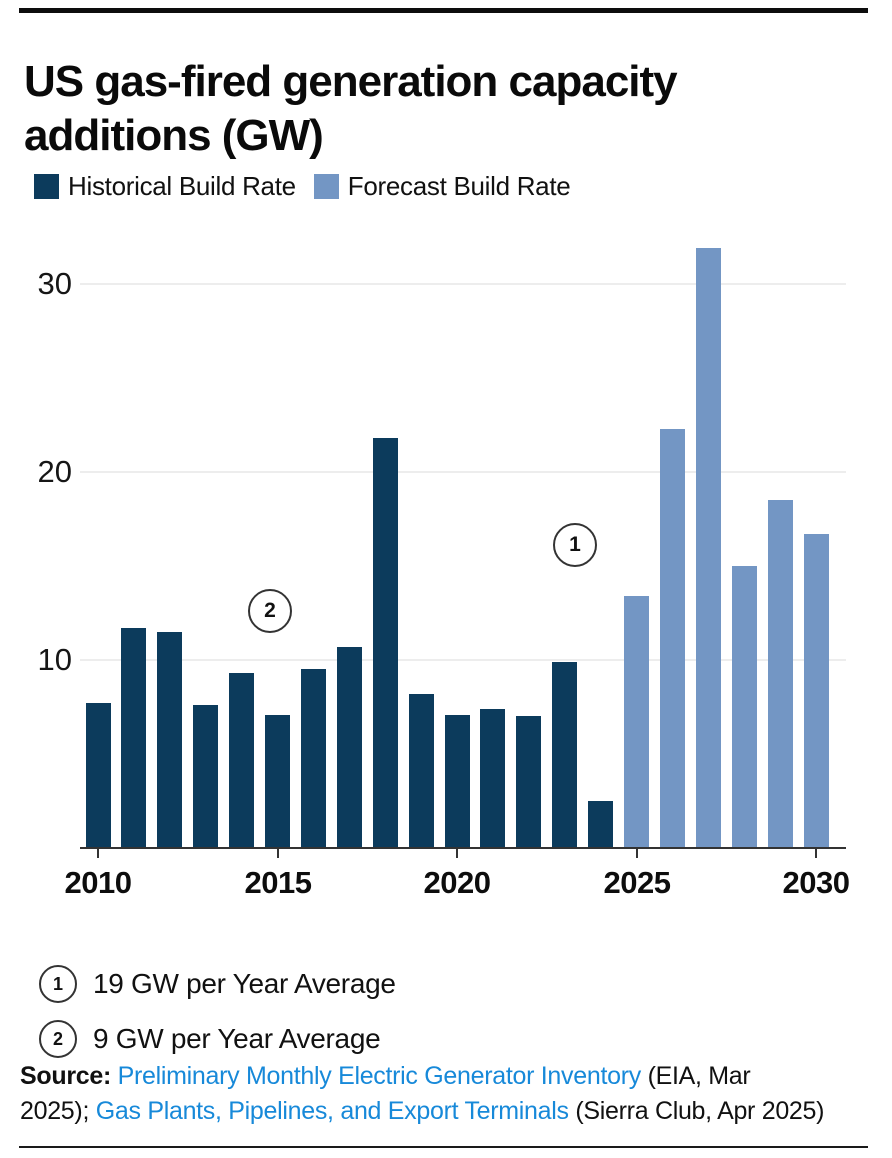  I want to click on footnote-2-marker-circle: 2, so click(58, 1039).